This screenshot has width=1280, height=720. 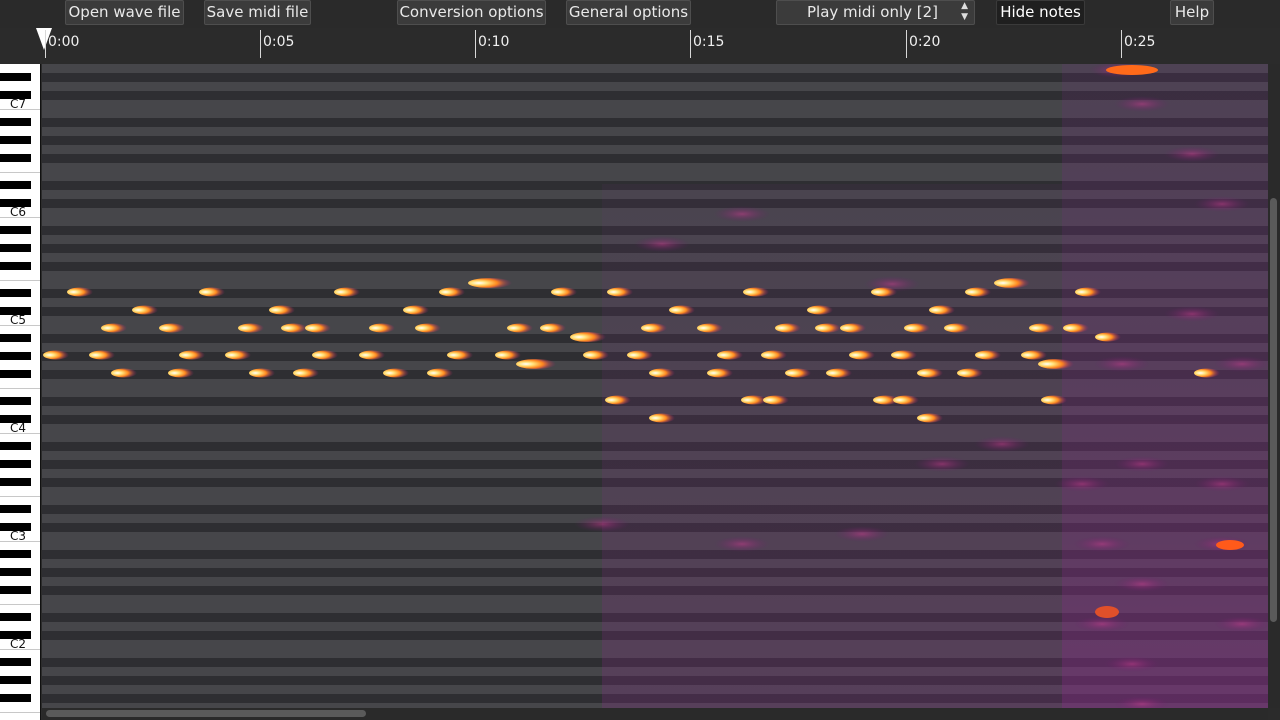 I want to click on conversion-options-button: Conversion options, so click(x=471, y=12).